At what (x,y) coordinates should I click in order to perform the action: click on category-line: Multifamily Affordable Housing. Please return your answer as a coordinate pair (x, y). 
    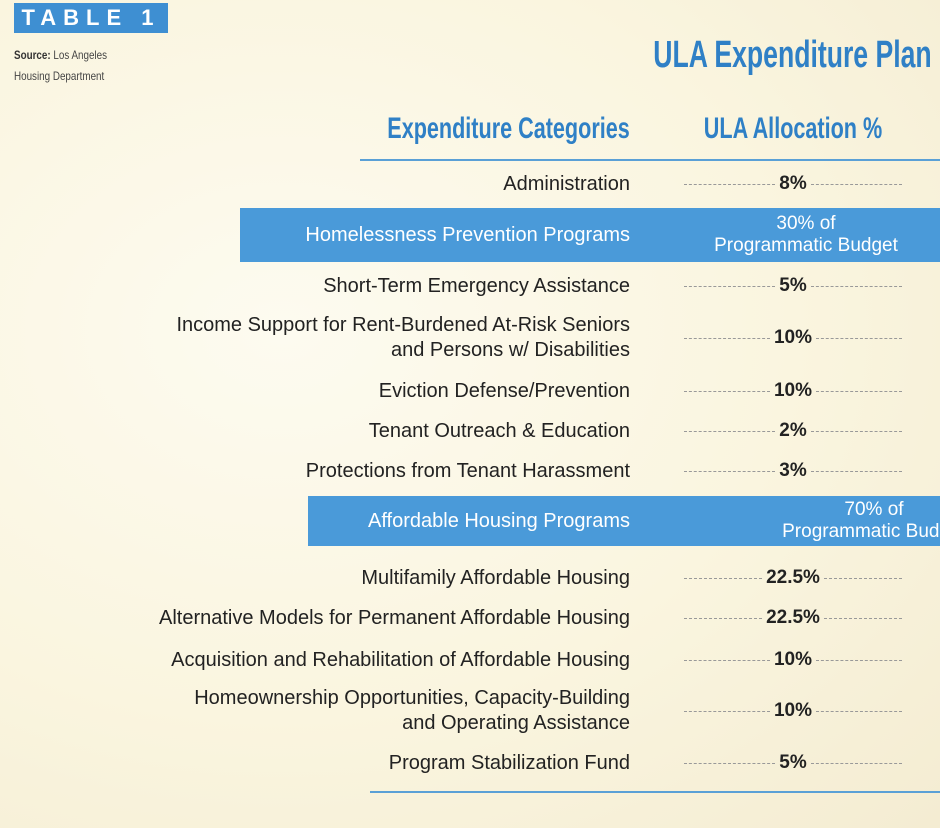
    Looking at the image, I should click on (495, 577).